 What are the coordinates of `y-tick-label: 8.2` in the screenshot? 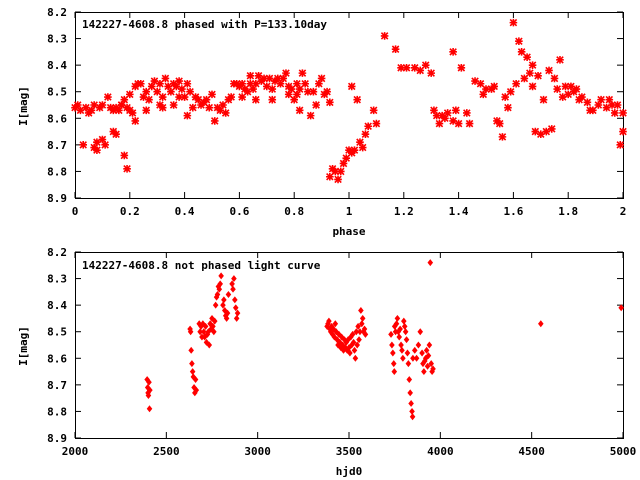 It's located at (57, 12).